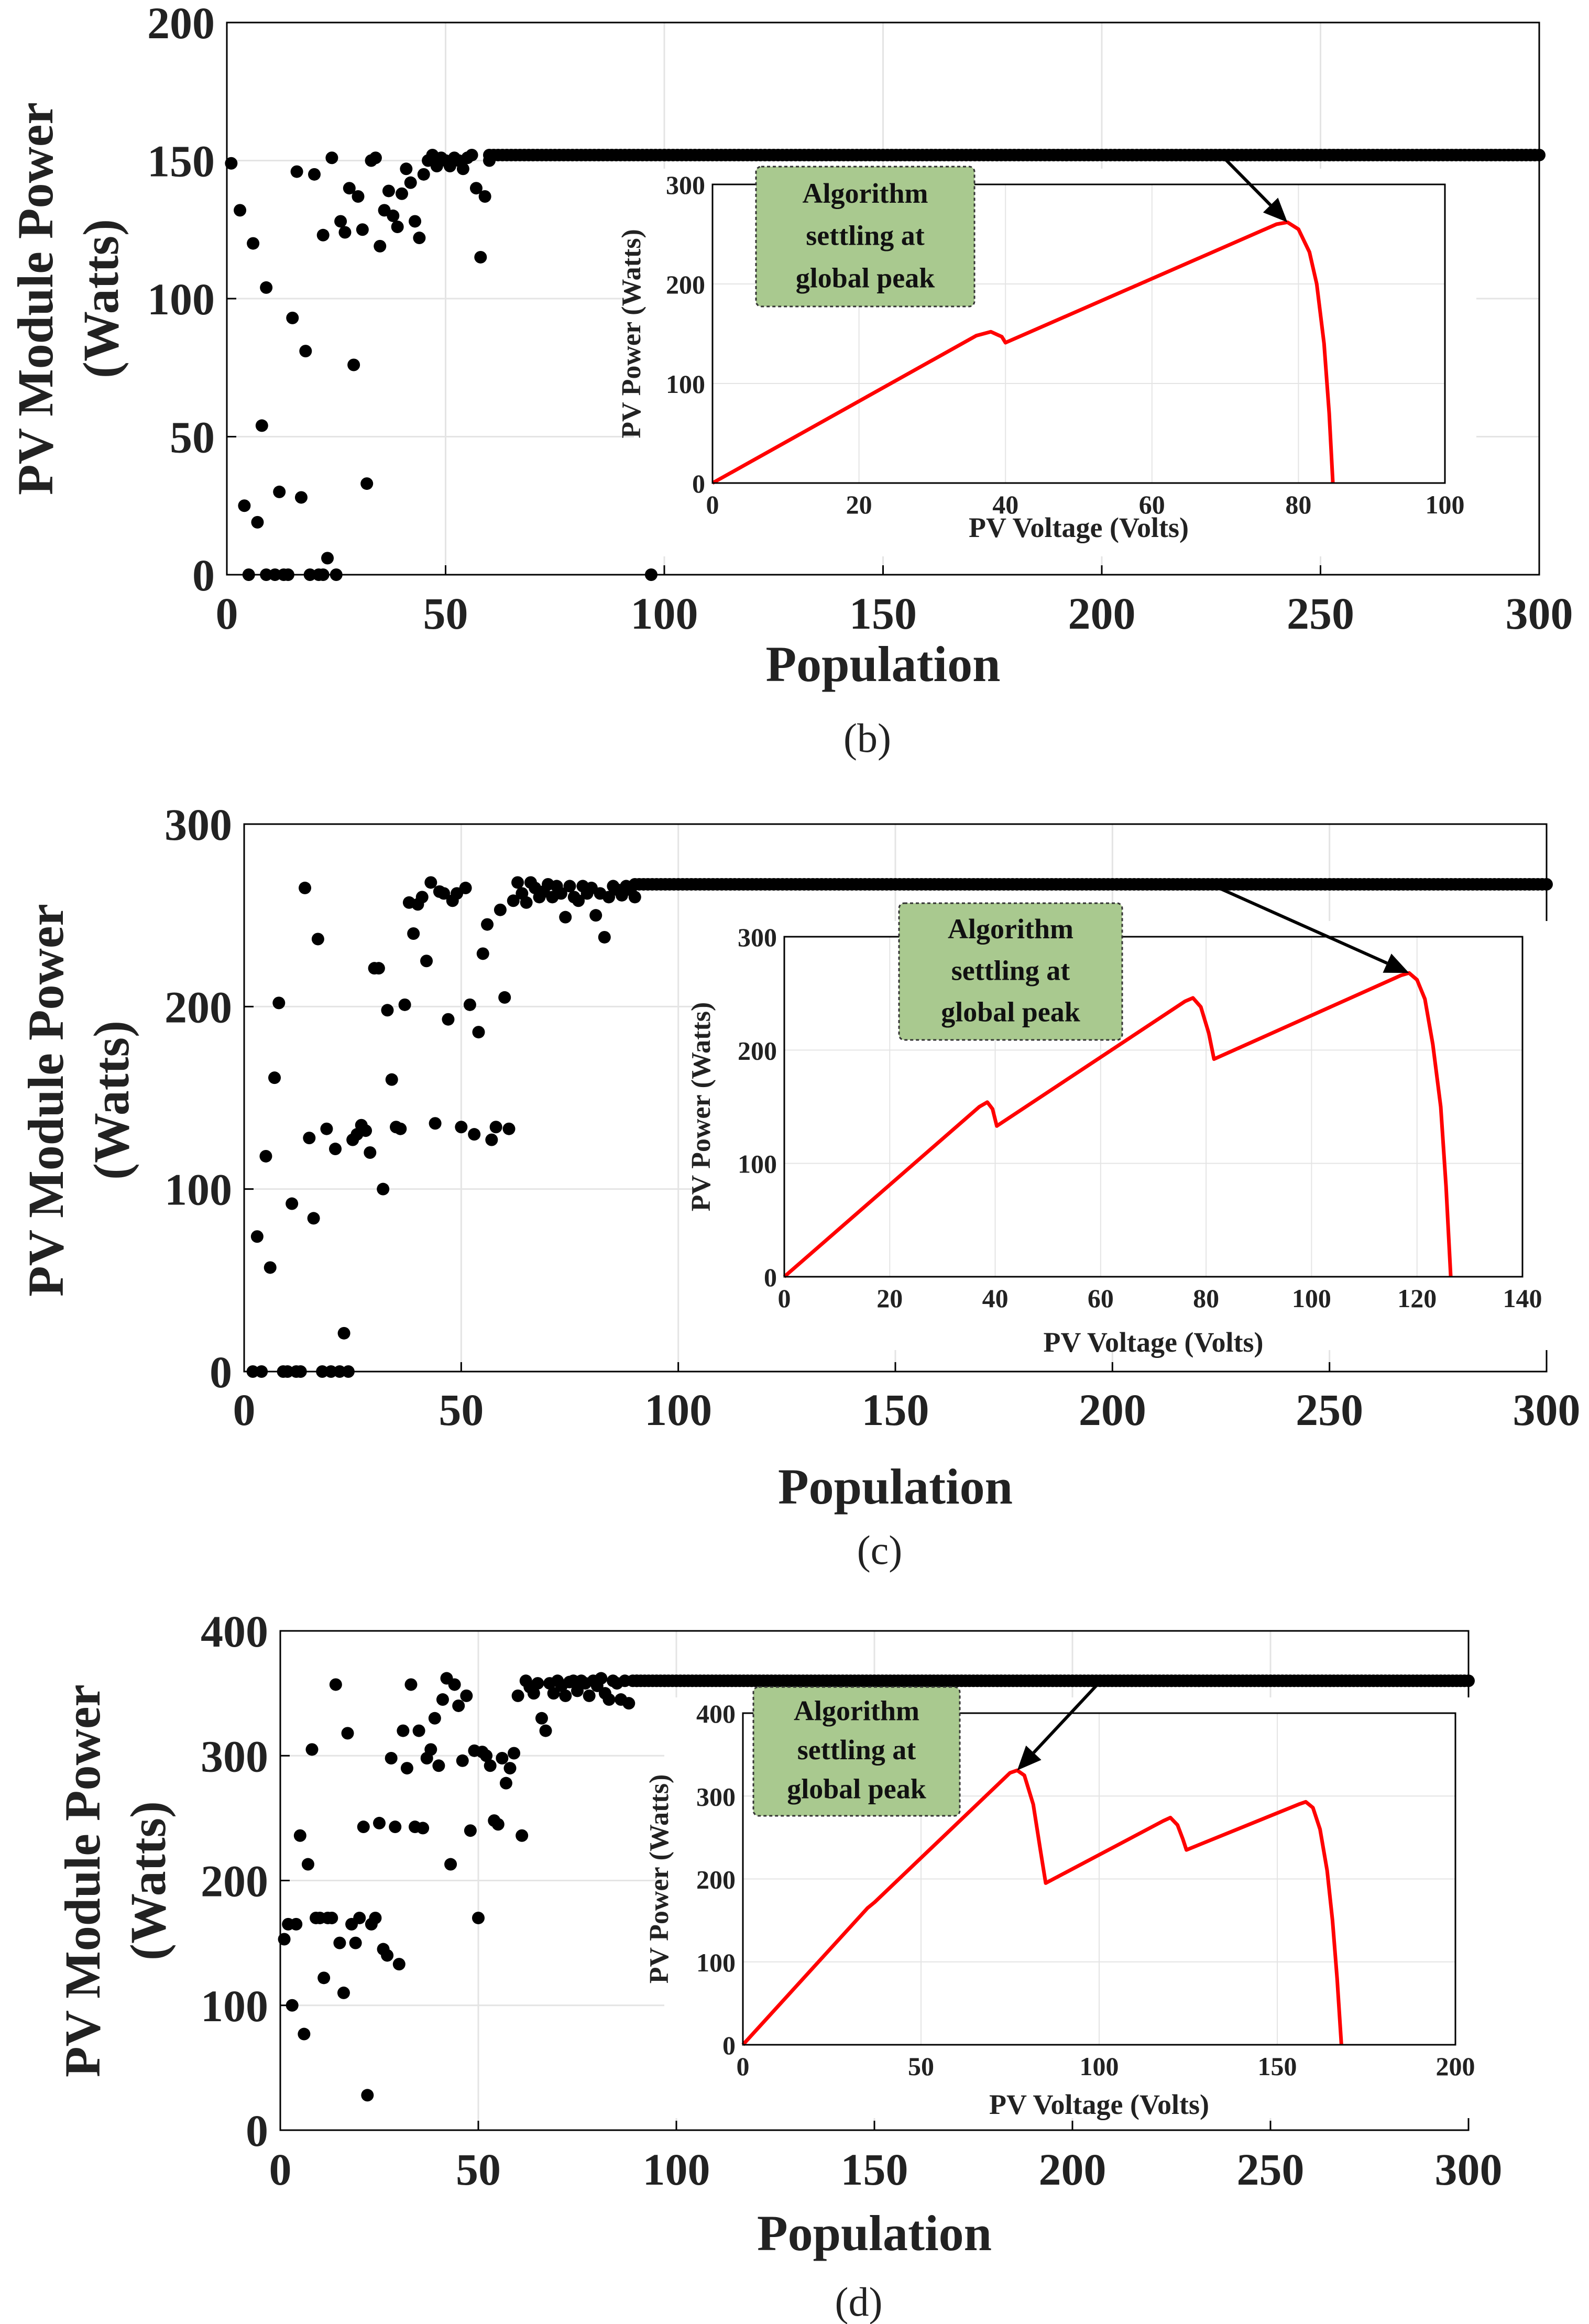 The height and width of the screenshot is (2324, 1589). What do you see at coordinates (234, 1756) in the screenshot?
I see `y-tick-label: 300` at bounding box center [234, 1756].